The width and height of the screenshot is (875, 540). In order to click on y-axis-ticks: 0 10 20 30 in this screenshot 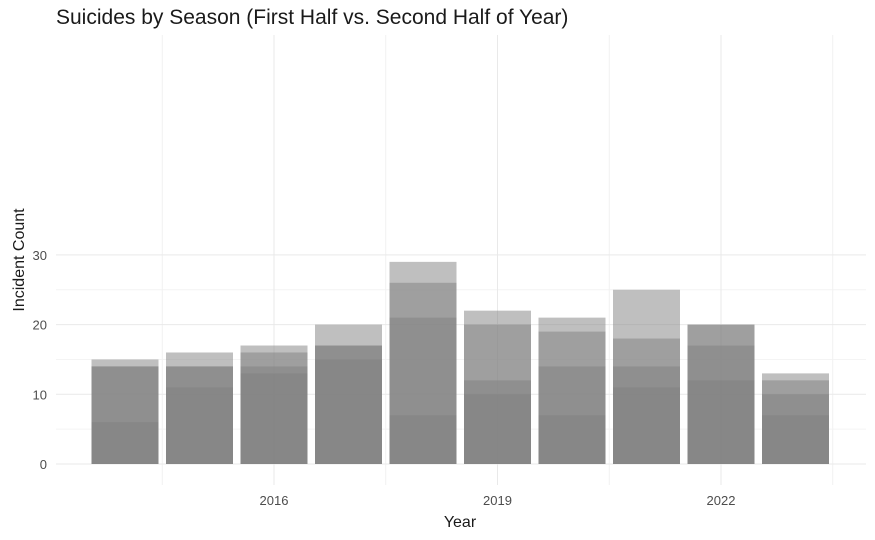, I will do `click(40, 360)`.